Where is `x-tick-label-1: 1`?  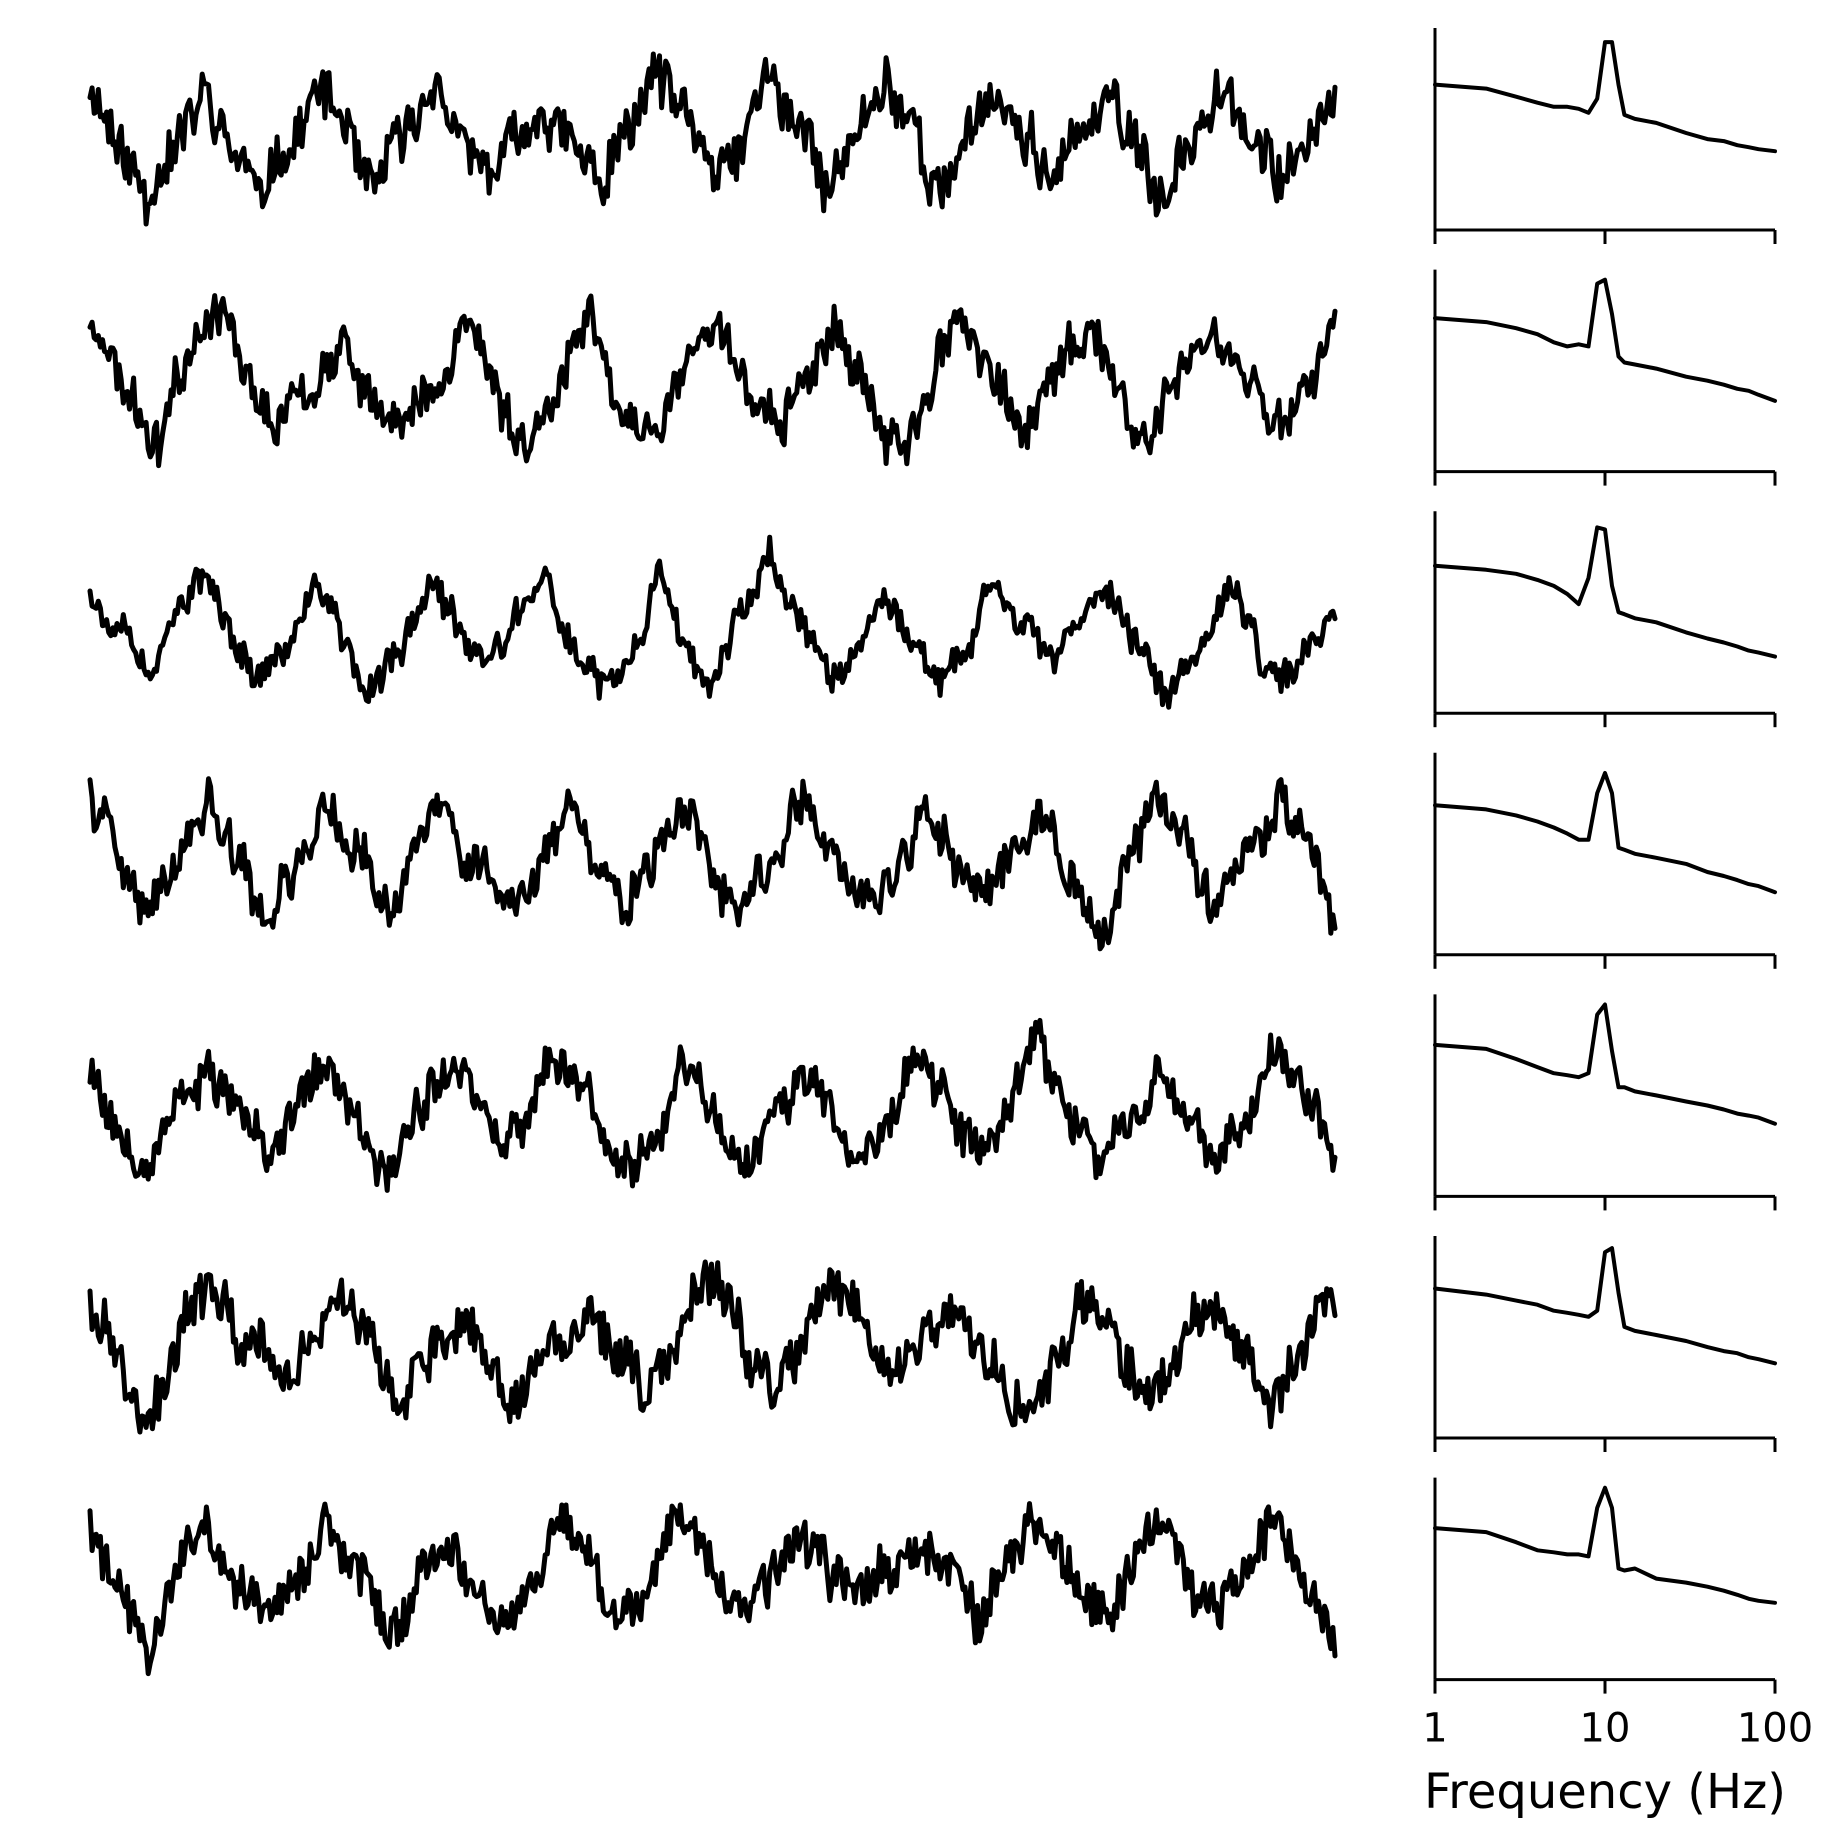 x-tick-label-1: 1 is located at coordinates (1434, 1729).